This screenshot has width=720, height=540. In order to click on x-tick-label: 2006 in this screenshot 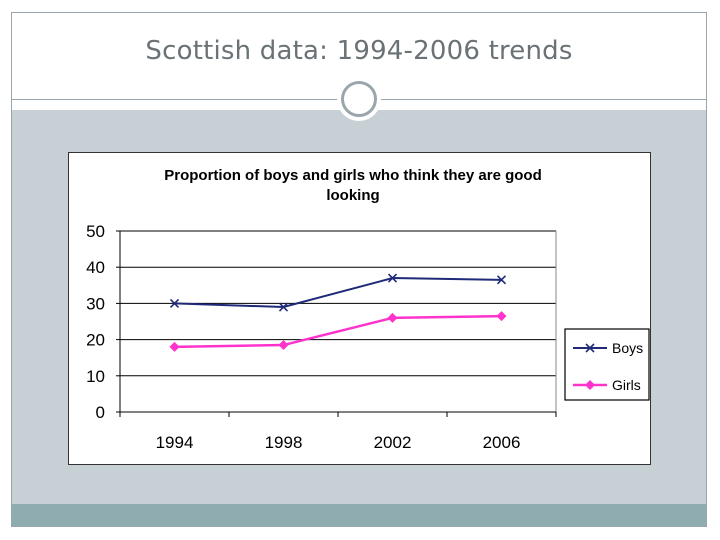, I will do `click(502, 442)`.